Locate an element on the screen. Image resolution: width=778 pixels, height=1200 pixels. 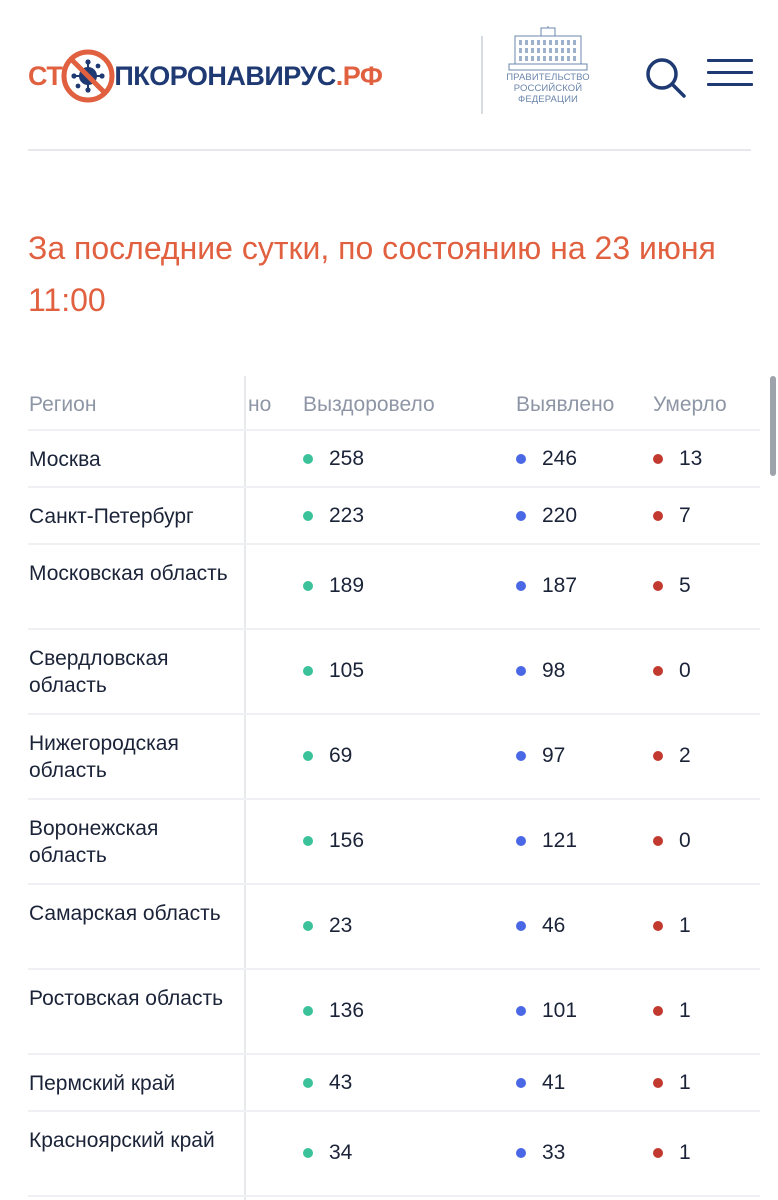
column-header-partial: но is located at coordinates (260, 404).